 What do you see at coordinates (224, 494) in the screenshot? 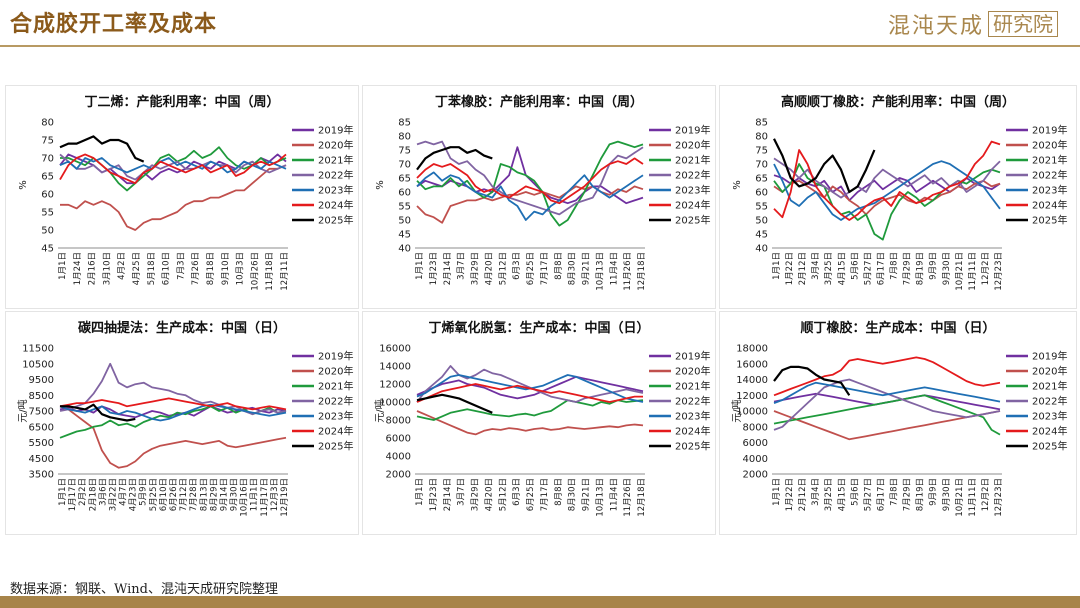
I see `x-tick-label: 9月14日` at bounding box center [224, 494].